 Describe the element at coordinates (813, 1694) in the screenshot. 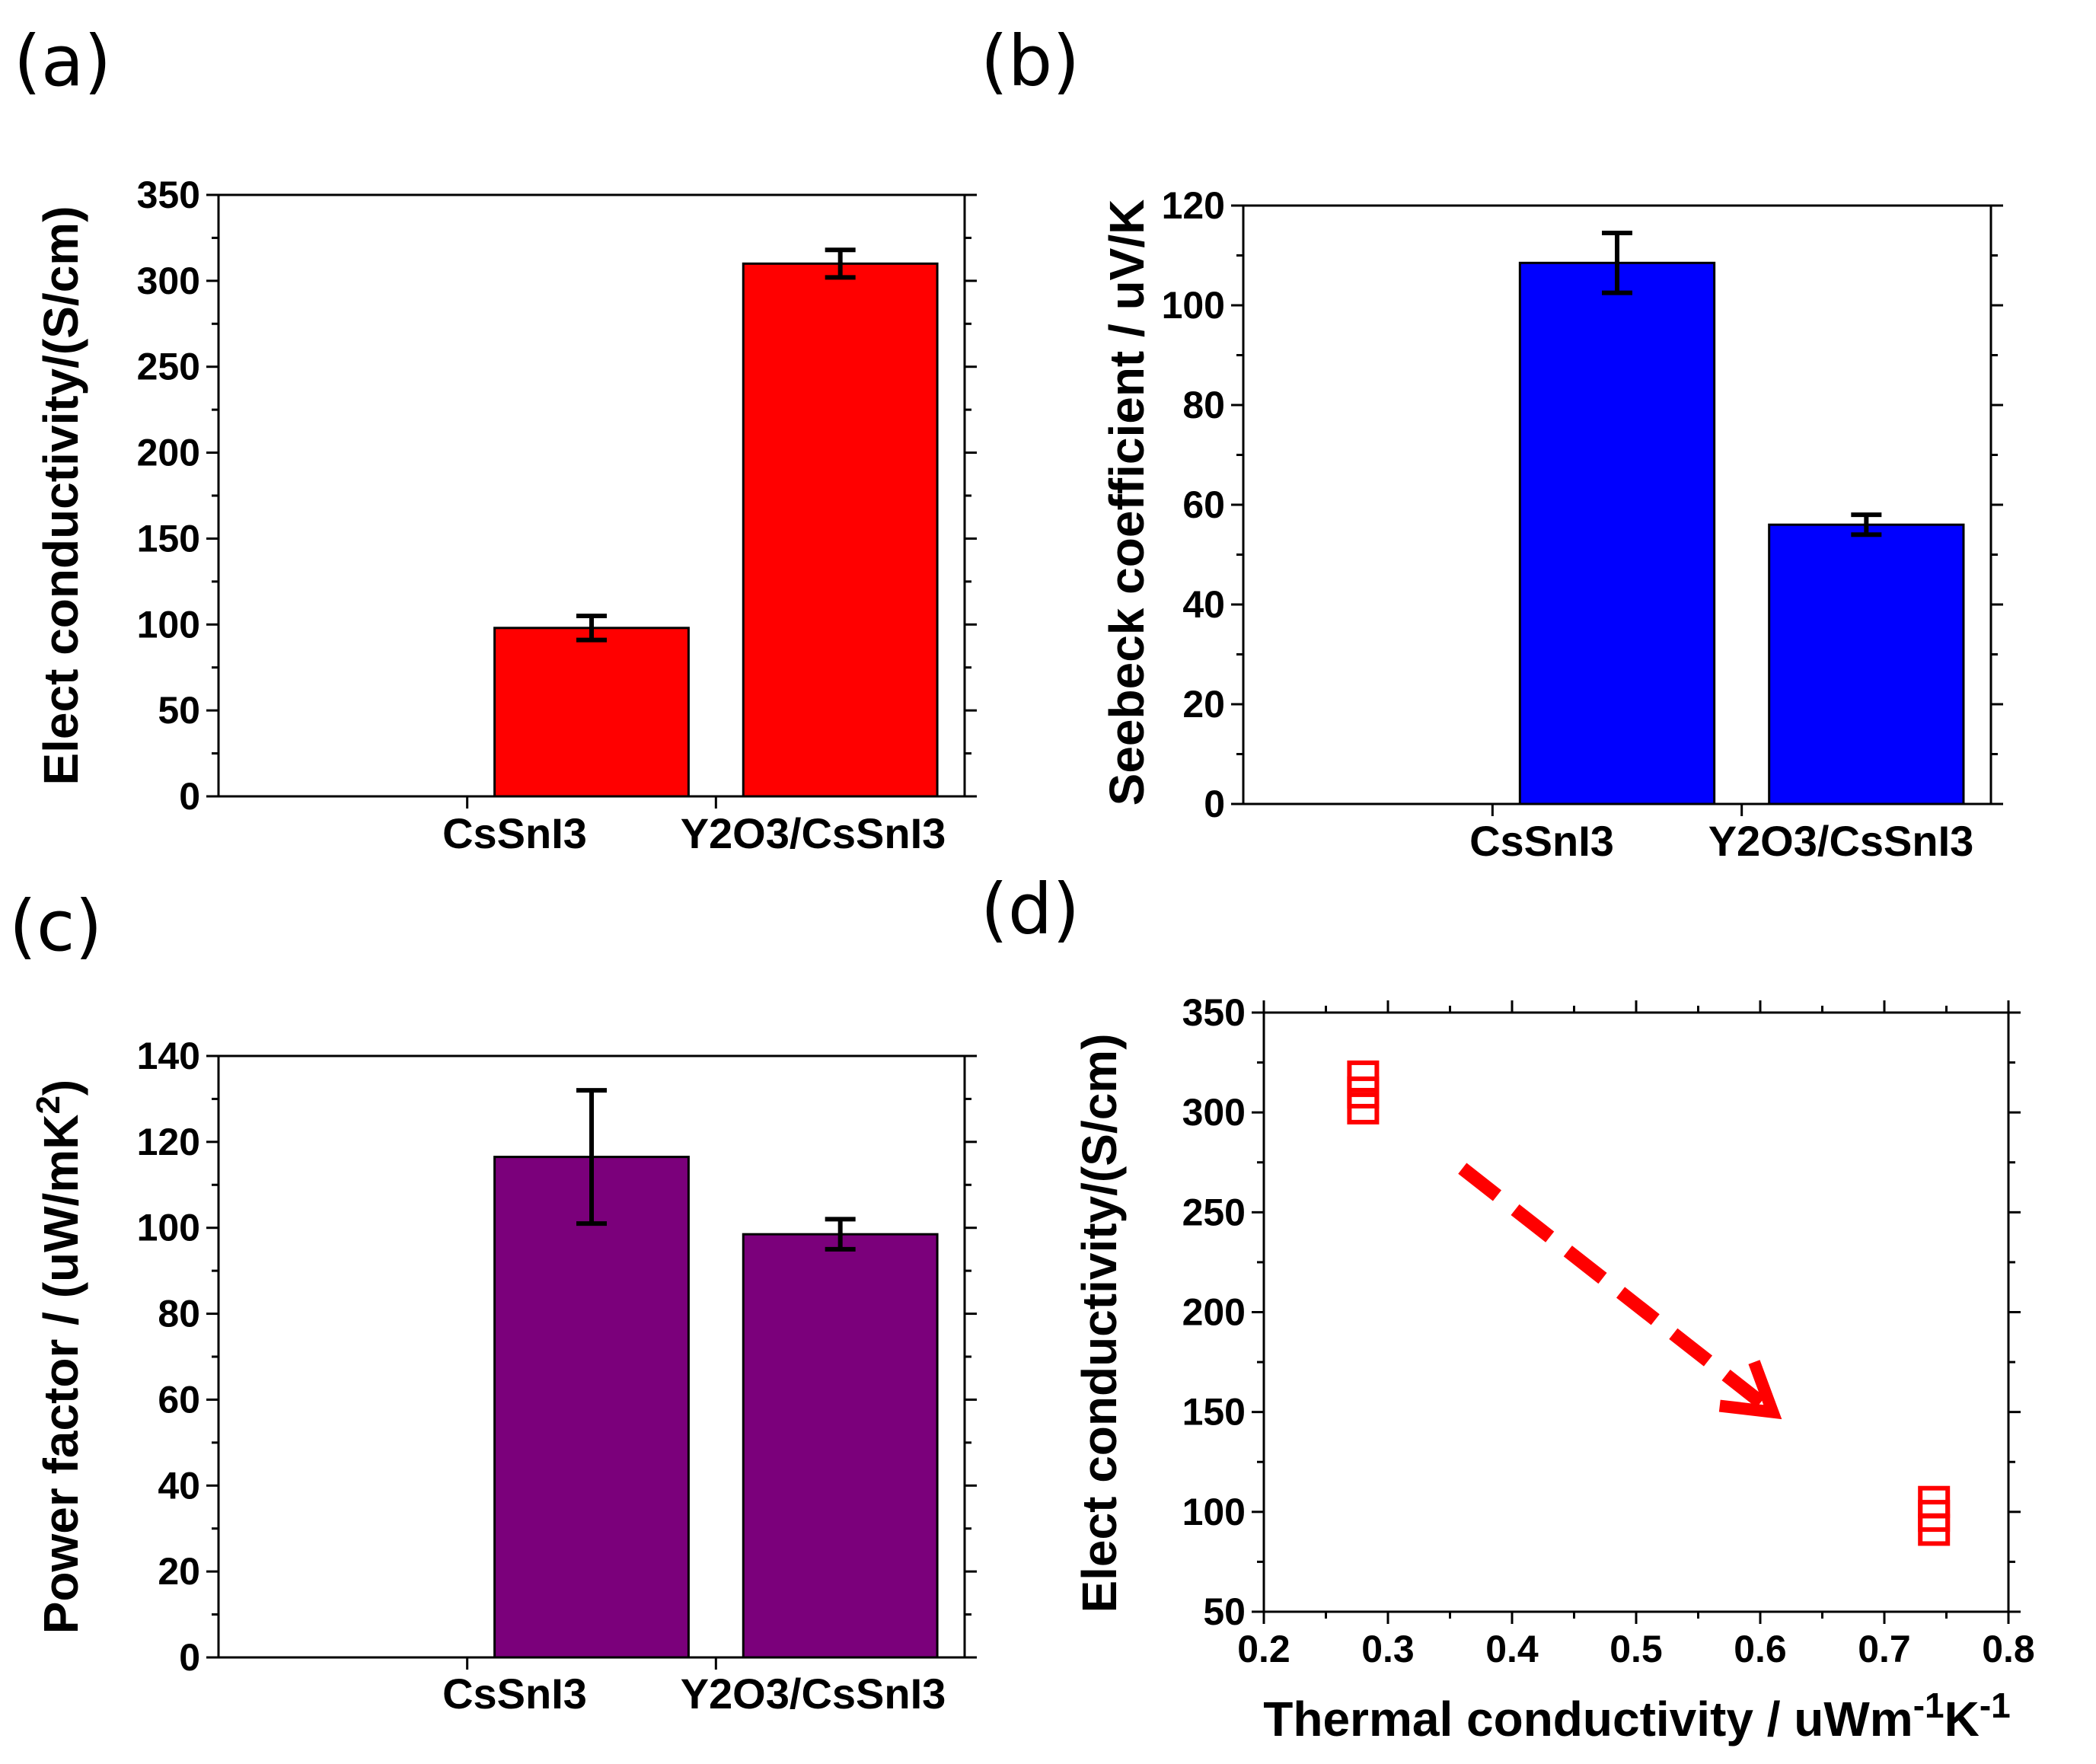

I see `panel-c-xtick-label-2: Y2O3/CsSnI3` at that location.